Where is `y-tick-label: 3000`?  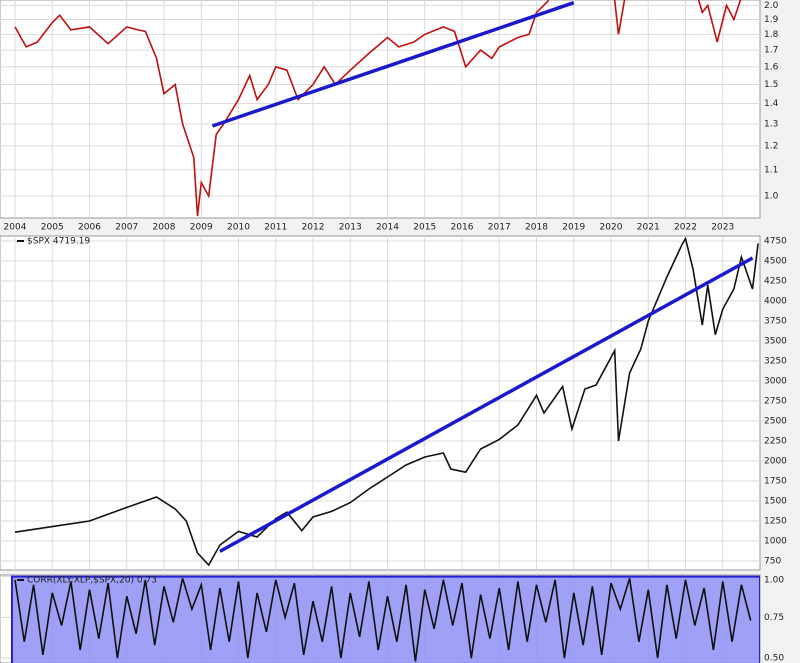
y-tick-label: 3000 is located at coordinates (775, 381).